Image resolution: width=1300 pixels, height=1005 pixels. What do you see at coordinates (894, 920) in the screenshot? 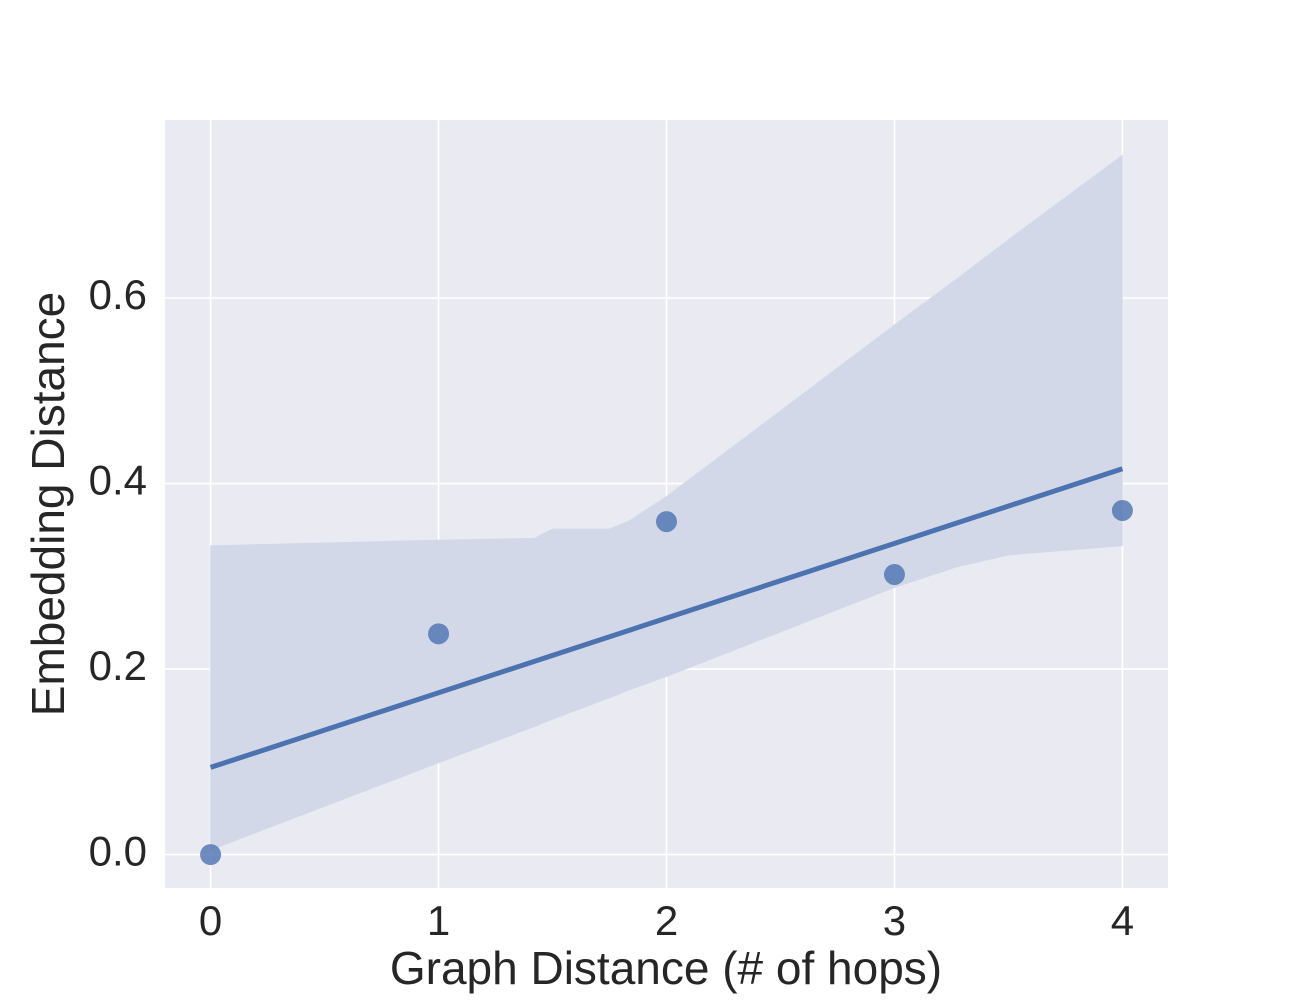
I see `x-tick-label: 3` at bounding box center [894, 920].